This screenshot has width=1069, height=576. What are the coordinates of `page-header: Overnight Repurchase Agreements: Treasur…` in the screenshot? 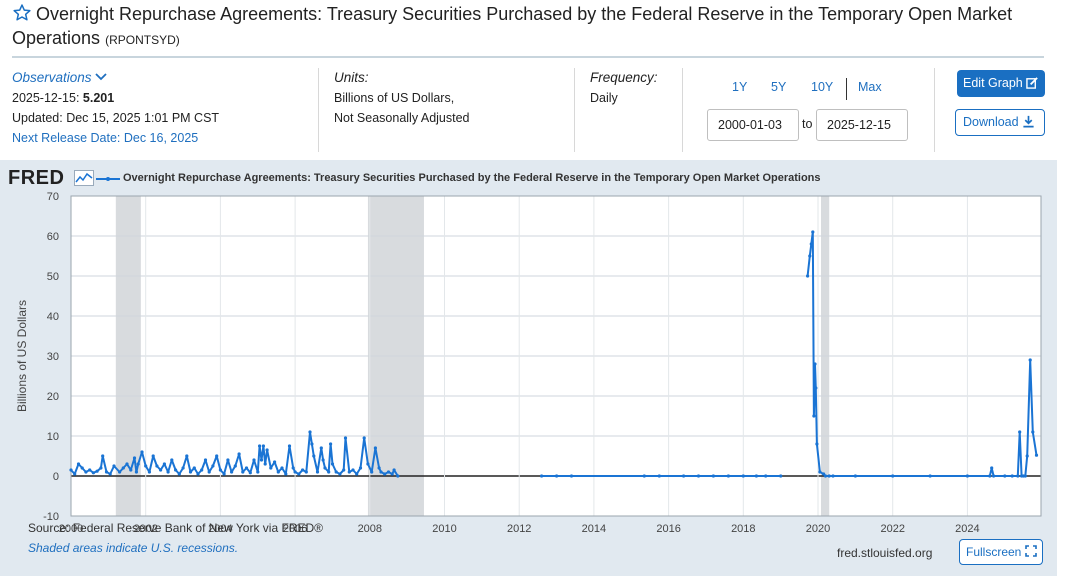 It's located at (532, 26).